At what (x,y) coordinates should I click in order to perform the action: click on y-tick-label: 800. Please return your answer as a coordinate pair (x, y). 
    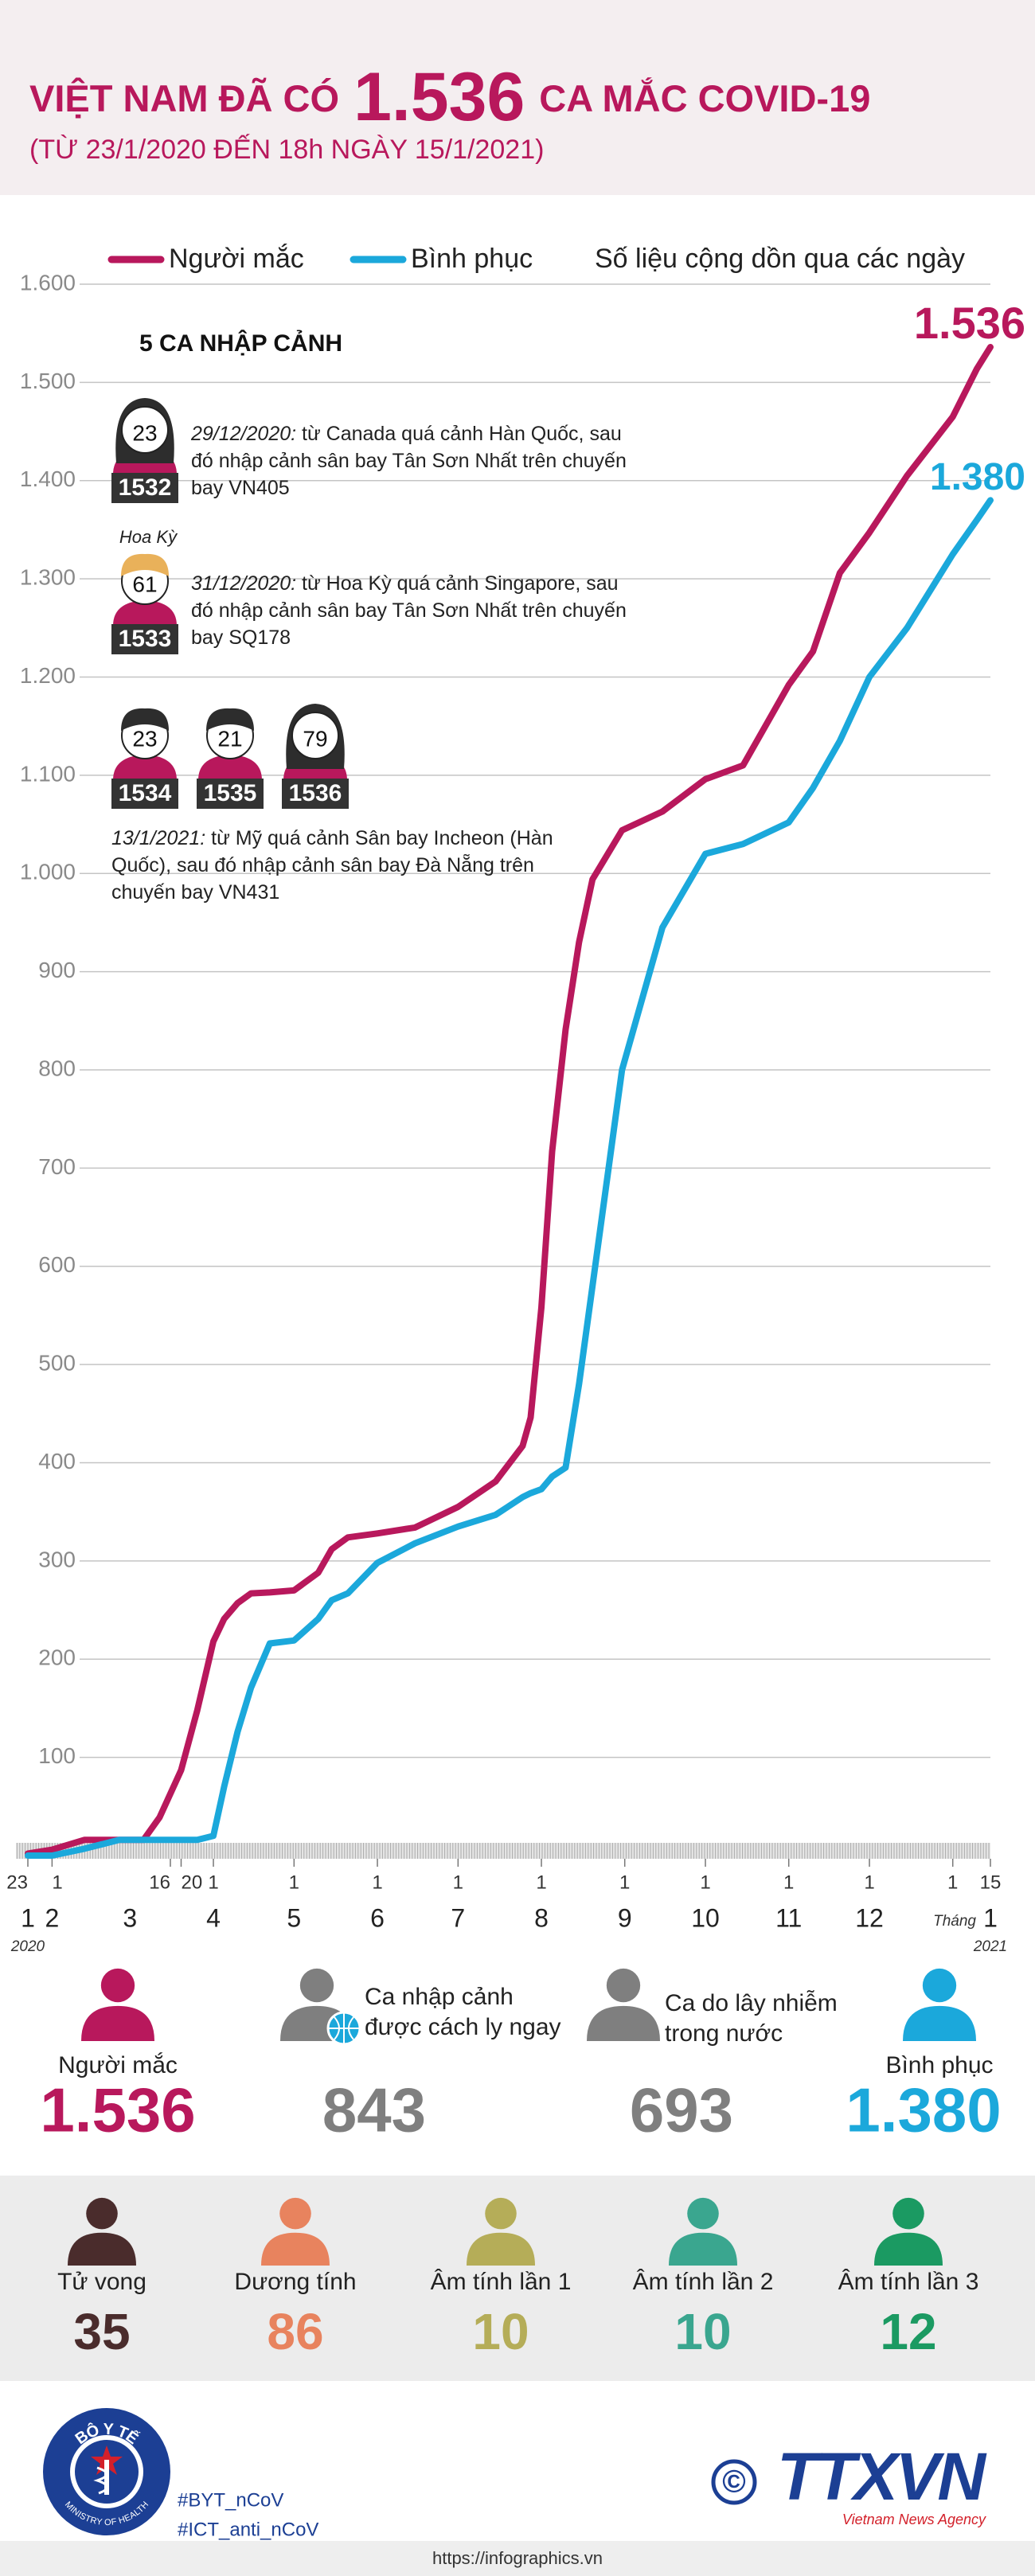
    Looking at the image, I should click on (57, 1068).